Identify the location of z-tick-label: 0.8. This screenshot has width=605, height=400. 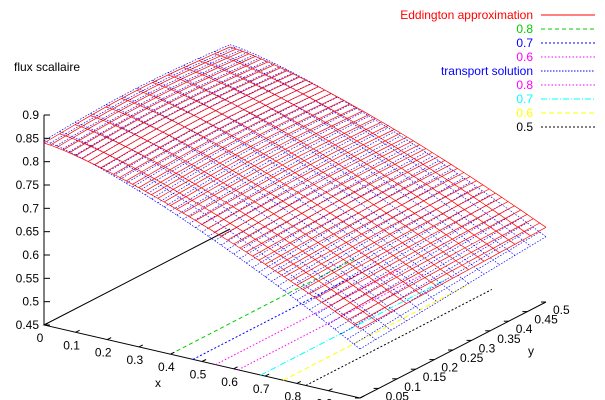
(30, 162).